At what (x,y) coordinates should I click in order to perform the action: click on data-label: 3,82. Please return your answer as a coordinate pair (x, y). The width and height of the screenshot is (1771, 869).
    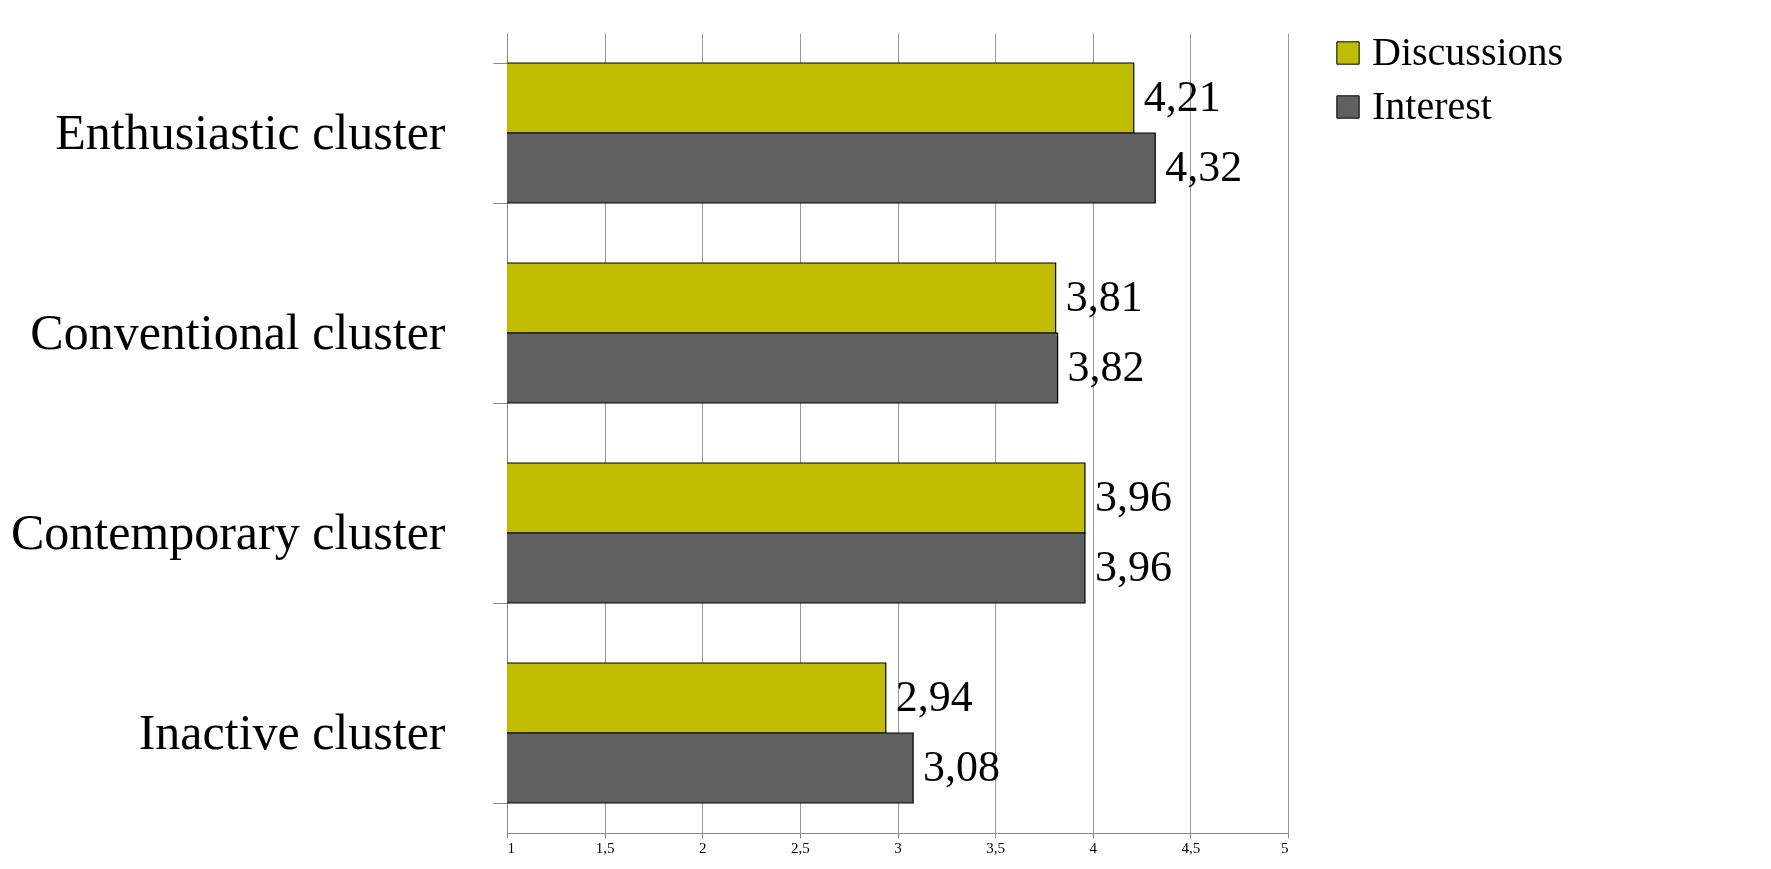
    Looking at the image, I should click on (1106, 366).